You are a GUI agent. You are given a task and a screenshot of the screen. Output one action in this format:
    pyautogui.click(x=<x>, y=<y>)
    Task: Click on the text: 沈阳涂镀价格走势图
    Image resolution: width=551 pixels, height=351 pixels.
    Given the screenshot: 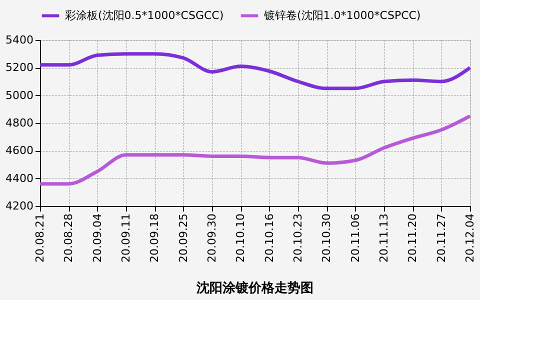 What is the action you would take?
    pyautogui.click(x=255, y=288)
    